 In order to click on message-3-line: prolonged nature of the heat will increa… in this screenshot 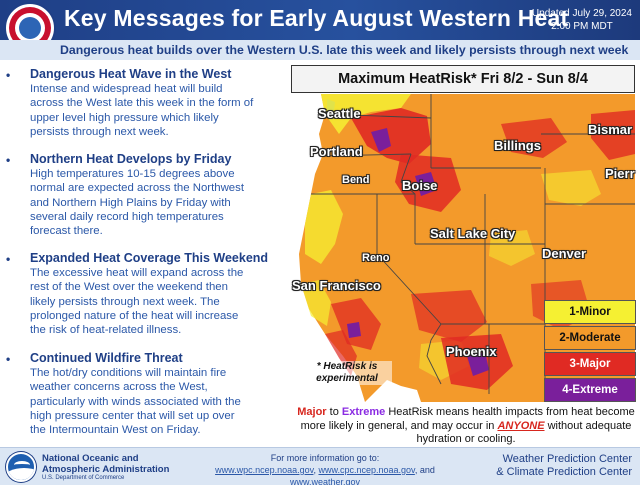, I will do `click(134, 315)`.